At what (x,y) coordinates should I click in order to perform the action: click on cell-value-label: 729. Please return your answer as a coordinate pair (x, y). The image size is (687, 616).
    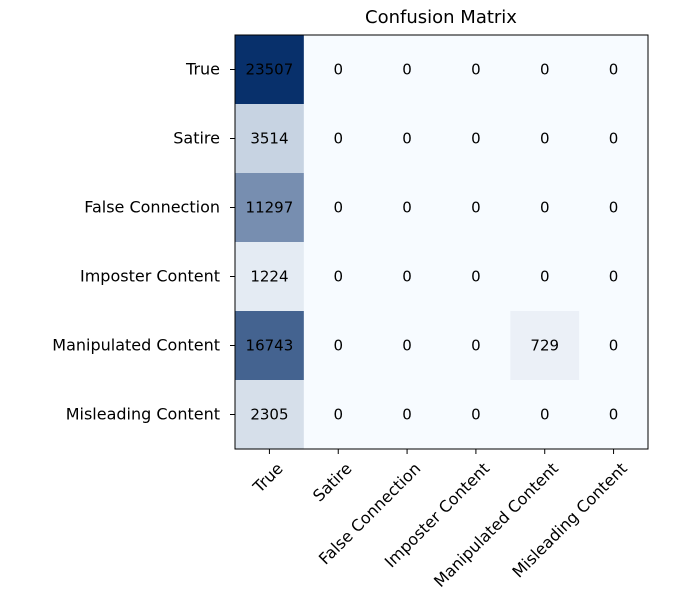
    Looking at the image, I should click on (544, 346).